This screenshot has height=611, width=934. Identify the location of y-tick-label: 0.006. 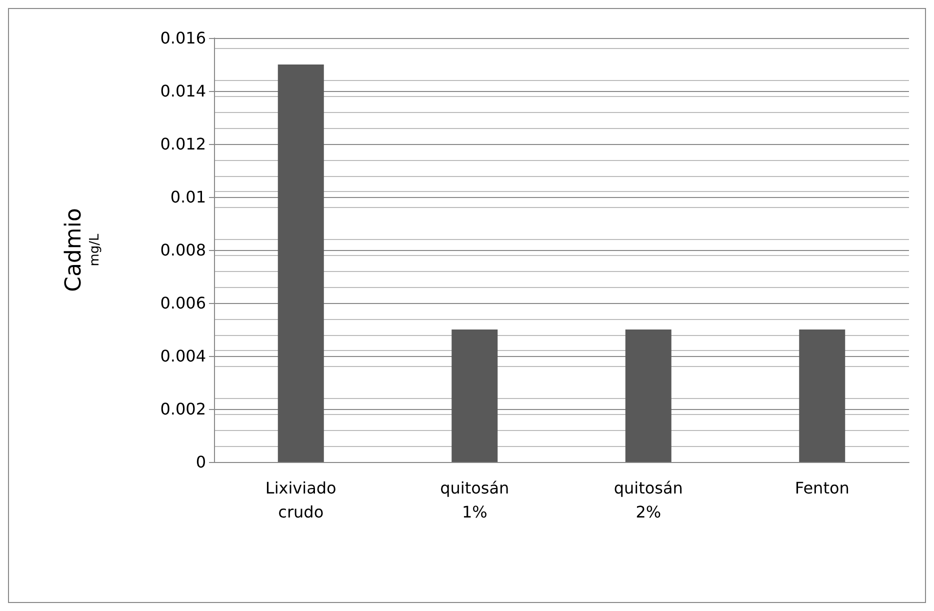
(183, 303).